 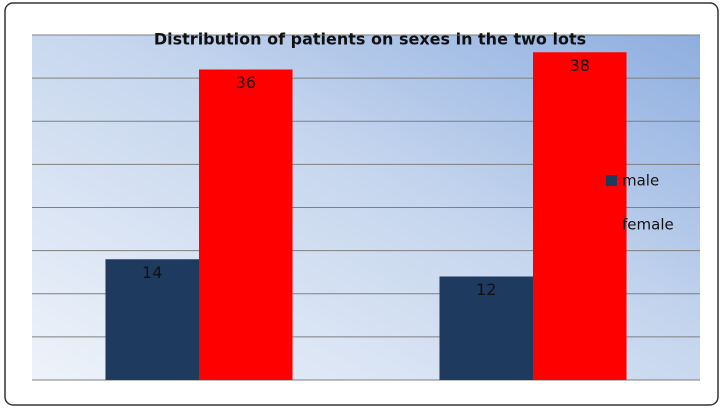 I want to click on legend-label: male, so click(x=640, y=181).